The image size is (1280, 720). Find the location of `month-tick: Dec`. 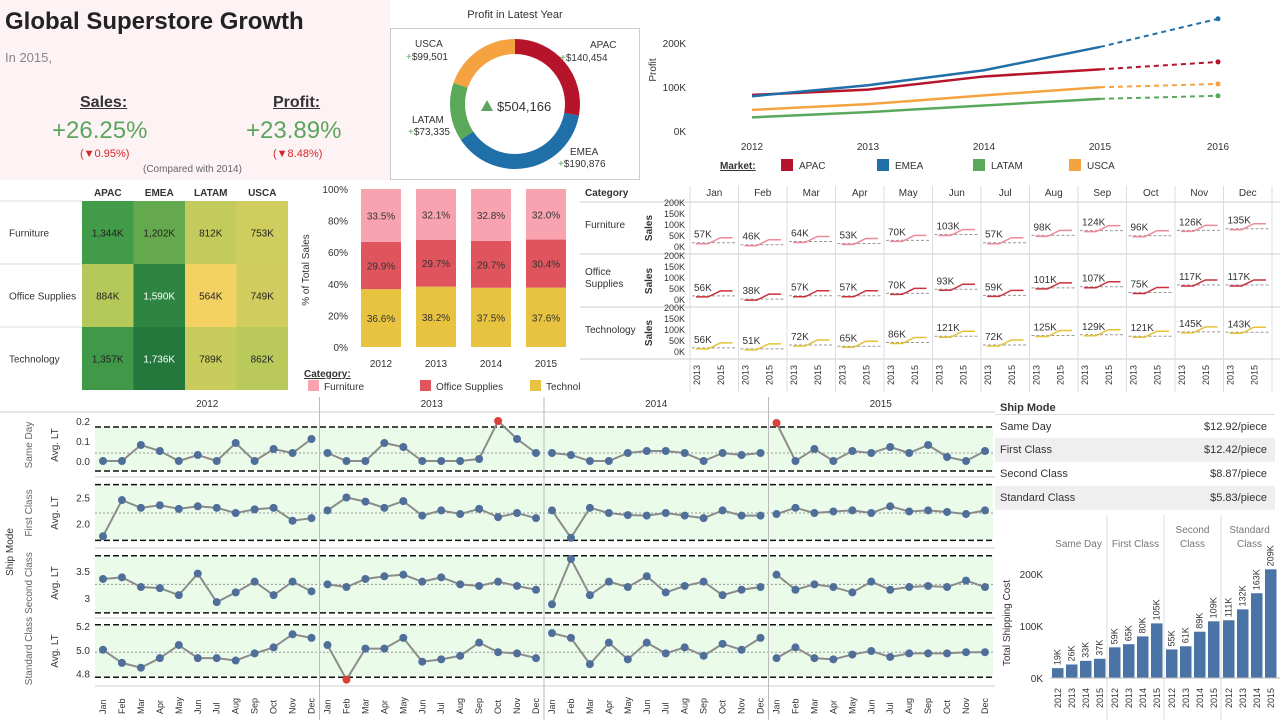

month-tick: Dec is located at coordinates (761, 705).